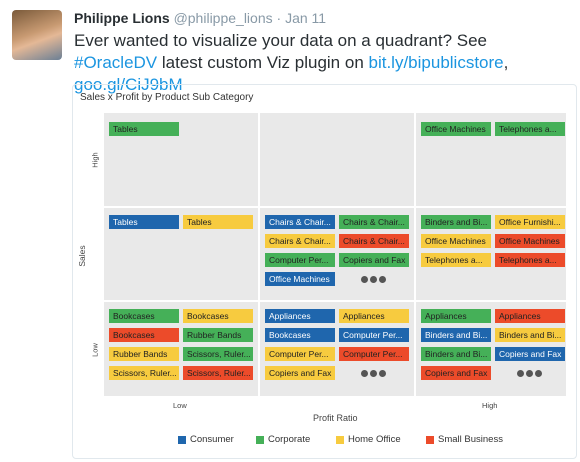  What do you see at coordinates (470, 439) in the screenshot?
I see `legend-label: Small Business` at bounding box center [470, 439].